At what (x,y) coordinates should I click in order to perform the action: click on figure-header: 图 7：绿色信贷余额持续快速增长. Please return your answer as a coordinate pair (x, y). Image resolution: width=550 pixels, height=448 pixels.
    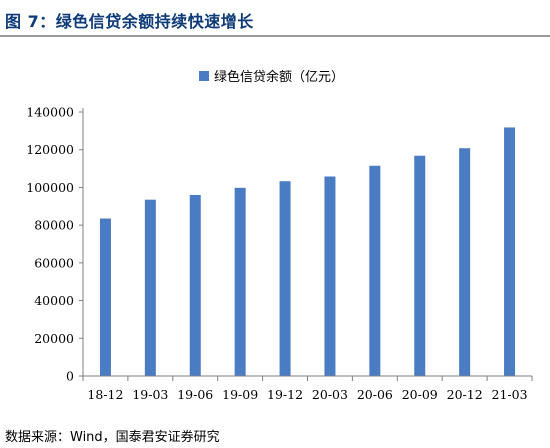
    Looking at the image, I should click on (275, 19).